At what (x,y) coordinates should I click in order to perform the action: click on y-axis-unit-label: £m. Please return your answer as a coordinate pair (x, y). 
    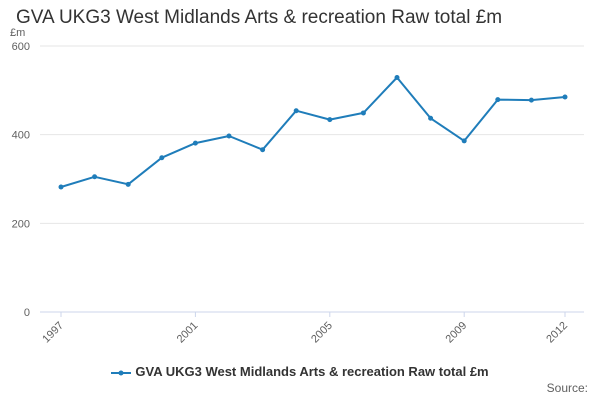
    Looking at the image, I should click on (18, 33).